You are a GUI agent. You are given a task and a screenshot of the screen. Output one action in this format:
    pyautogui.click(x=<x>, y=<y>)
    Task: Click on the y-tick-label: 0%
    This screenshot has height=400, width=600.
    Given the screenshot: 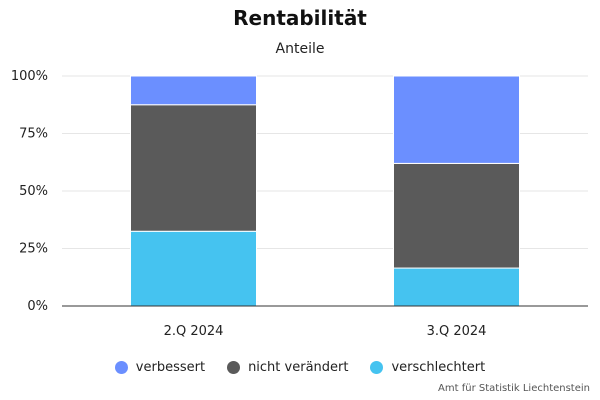 What is the action you would take?
    pyautogui.click(x=37, y=306)
    